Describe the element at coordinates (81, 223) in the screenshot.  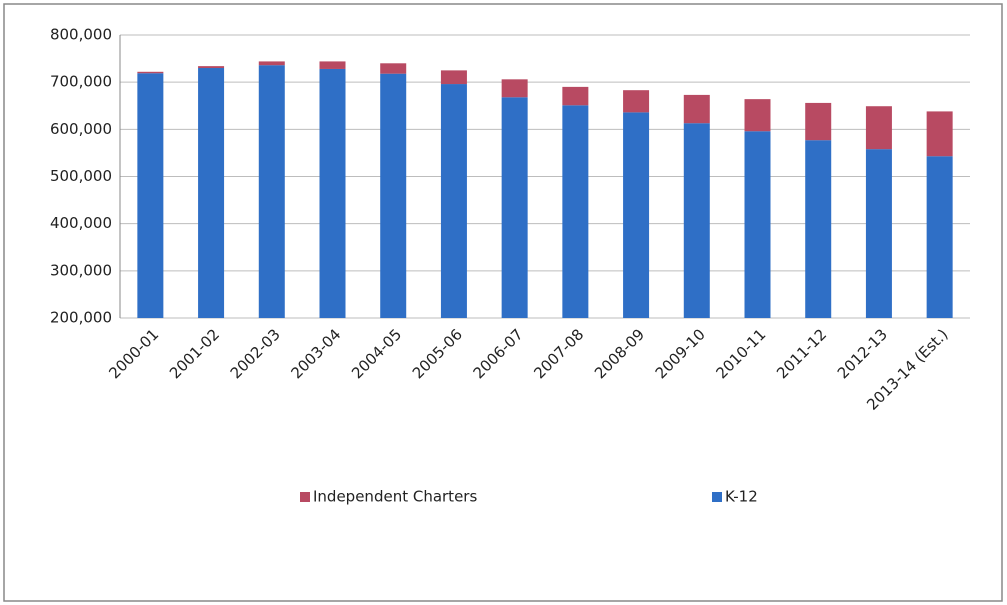
I see `y-tick-label: 400,000` at that location.